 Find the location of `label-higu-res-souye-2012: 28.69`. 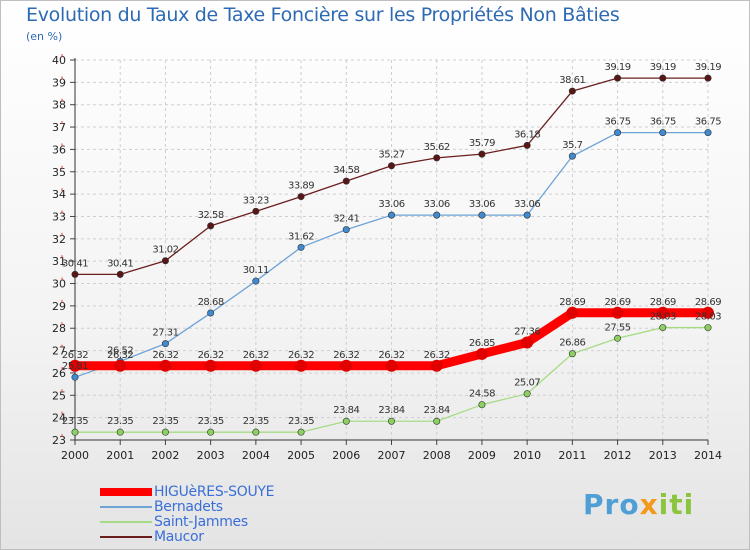

label-higu-res-souye-2012: 28.69 is located at coordinates (618, 302).